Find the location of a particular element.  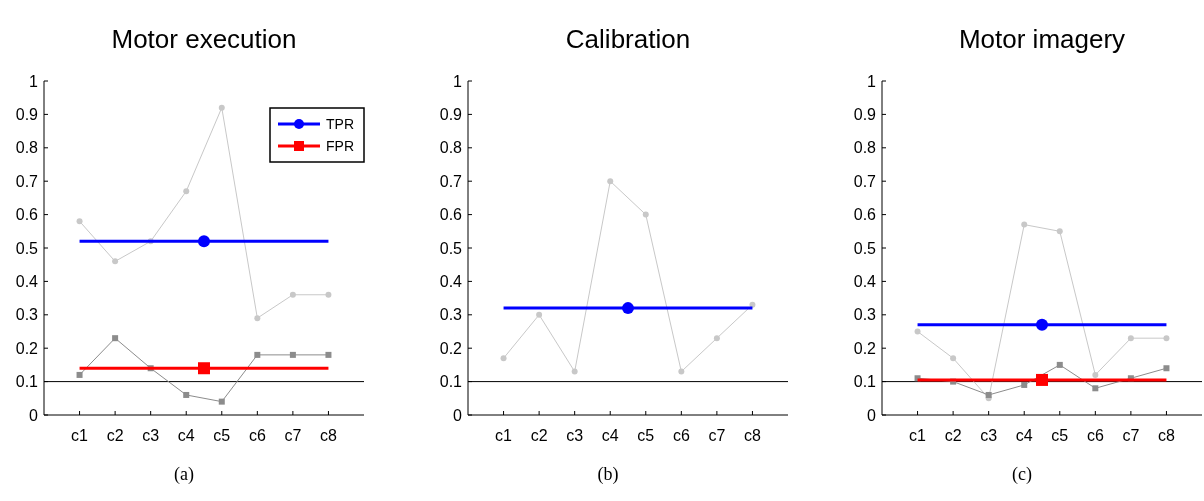

text: (b) is located at coordinates (608, 474).